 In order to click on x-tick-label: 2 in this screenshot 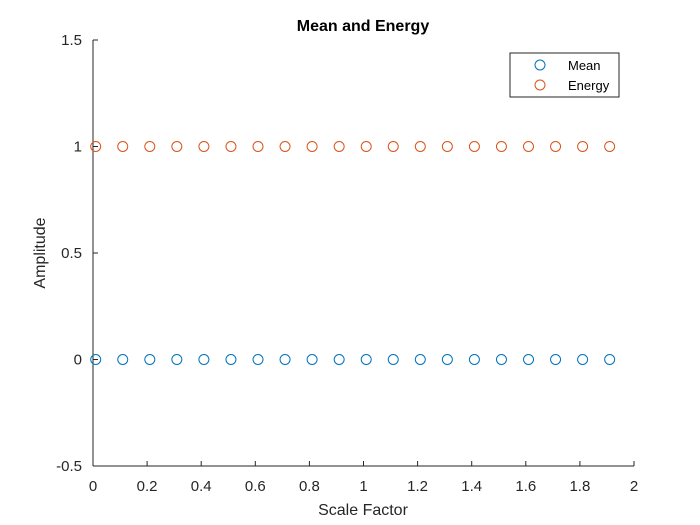, I will do `click(634, 486)`.